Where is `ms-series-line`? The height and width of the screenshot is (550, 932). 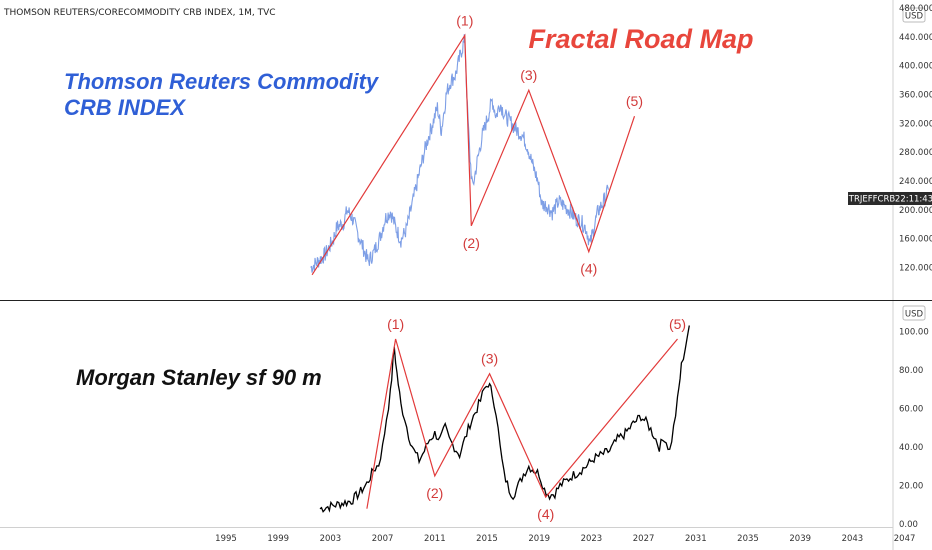 ms-series-line is located at coordinates (504, 419).